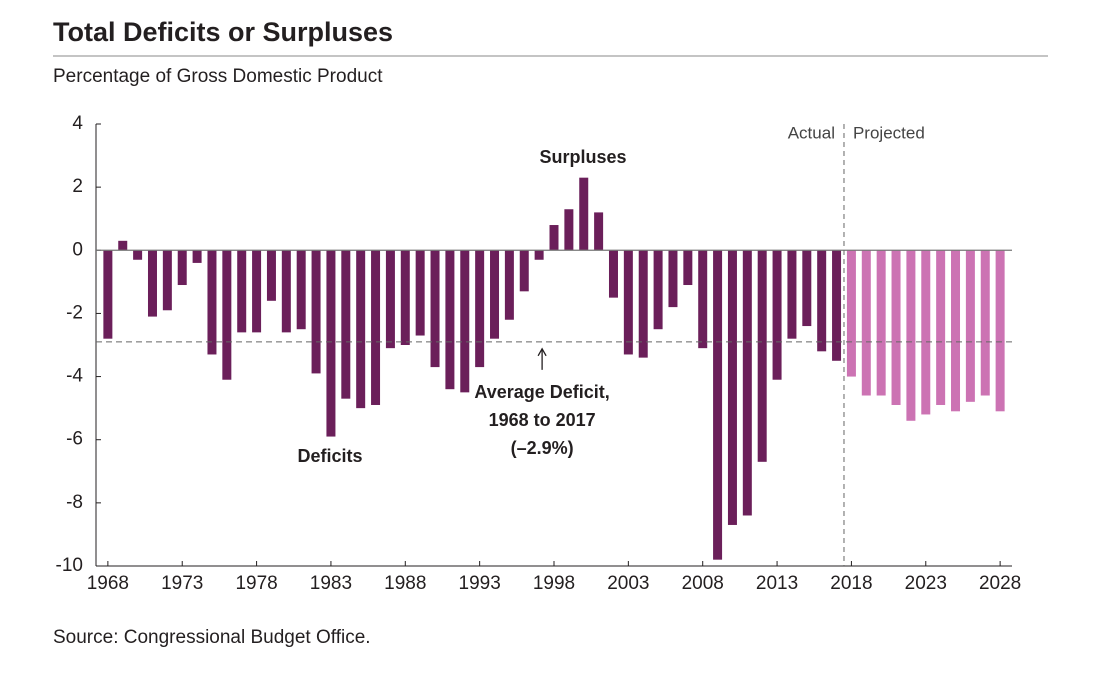 The image size is (1098, 675). I want to click on y-tick-label: 0, so click(77, 249).